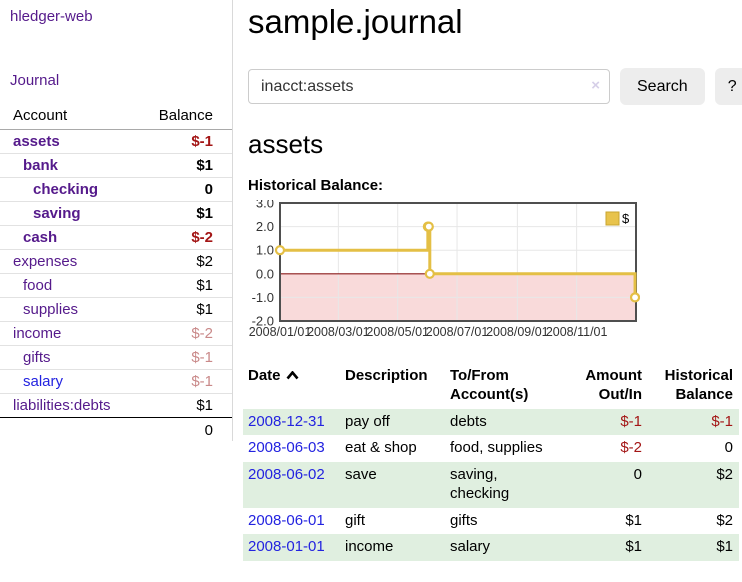  Describe the element at coordinates (185, 333) in the screenshot. I see `sidebar-balance-income: $-2` at that location.